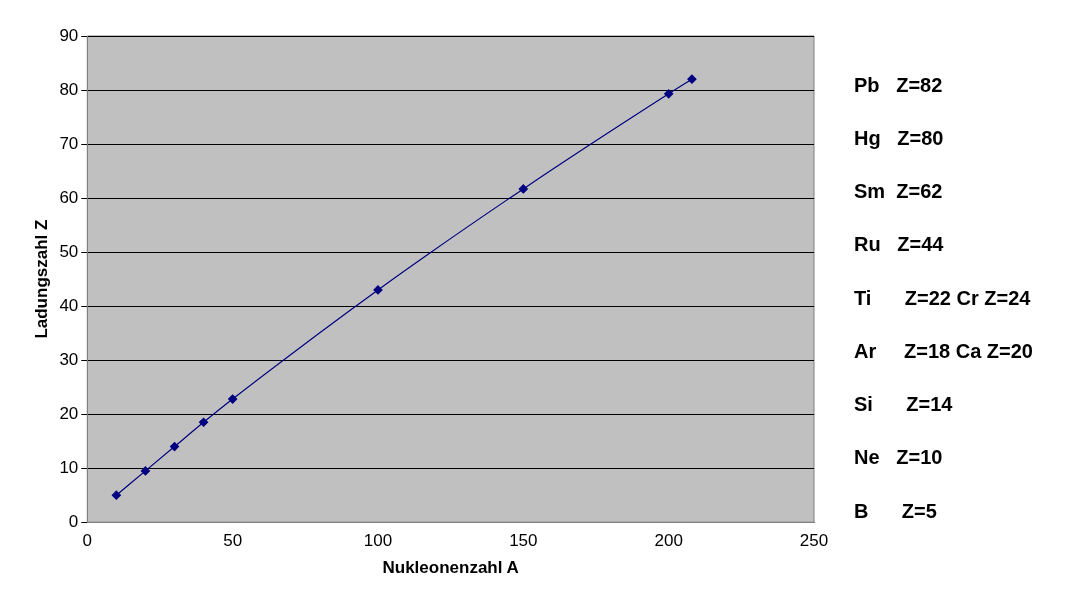 This screenshot has height=601, width=1092. I want to click on text: Ti Z=22 Cr Z=24, so click(943, 297).